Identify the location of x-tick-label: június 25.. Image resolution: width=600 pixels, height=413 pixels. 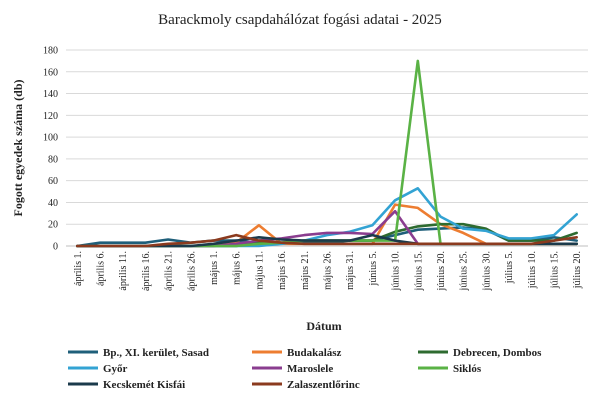
(464, 271).